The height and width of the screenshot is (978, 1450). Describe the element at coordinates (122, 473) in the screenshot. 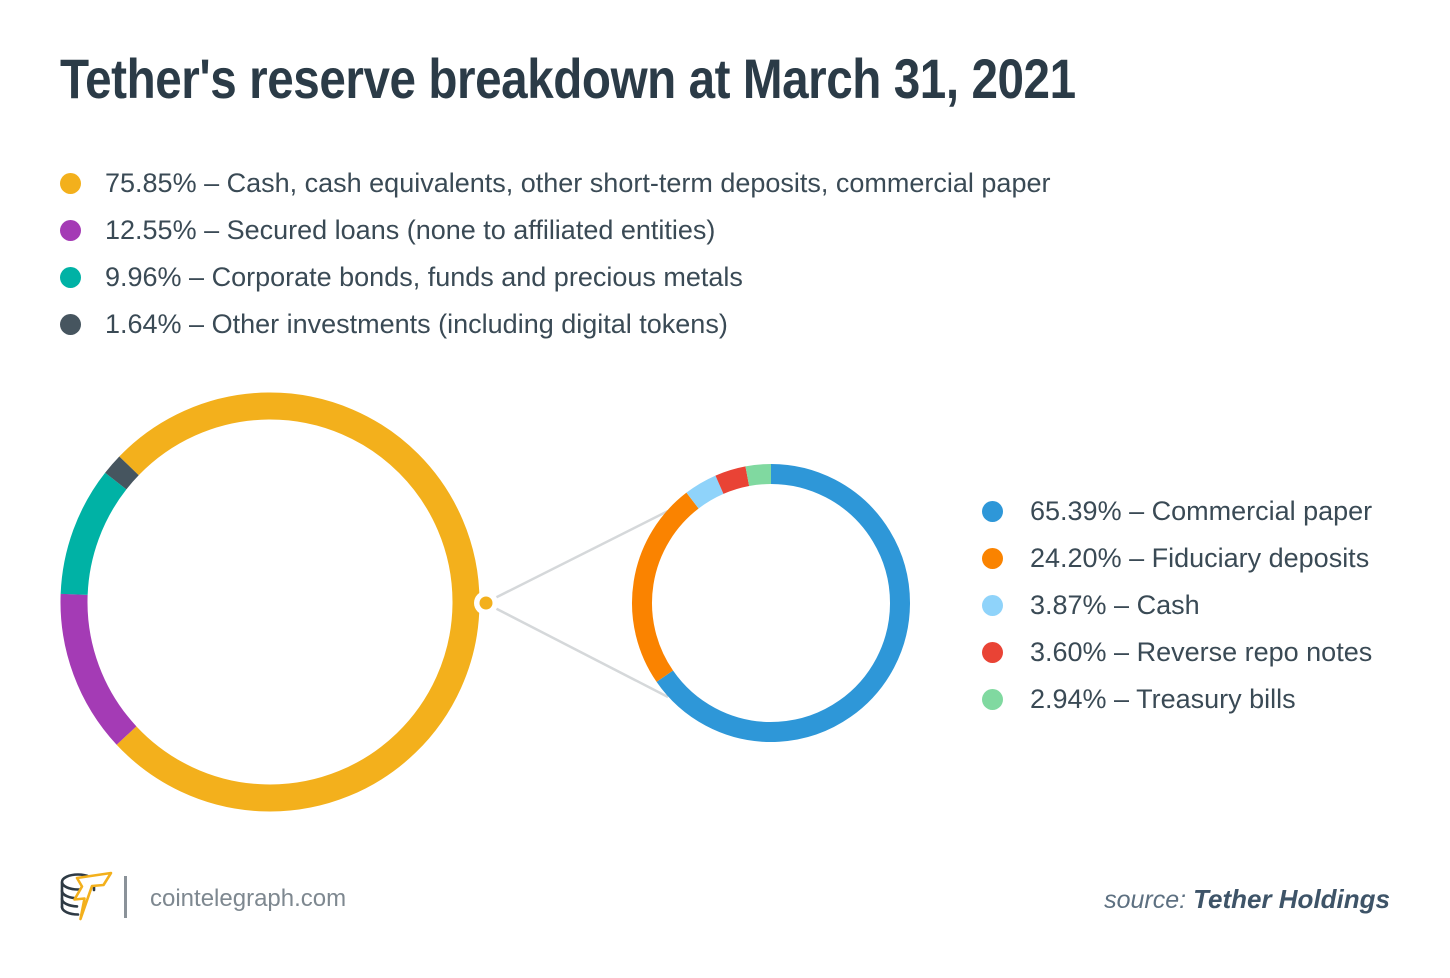

I see `donut-segment-other-investments-including-digital-tokens` at that location.